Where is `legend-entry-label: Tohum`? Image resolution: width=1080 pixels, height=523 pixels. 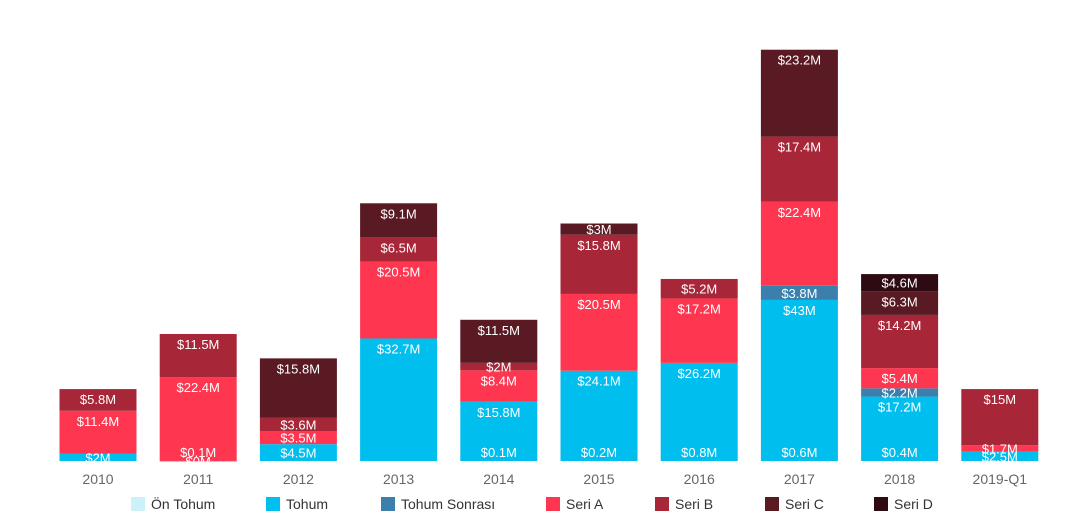 legend-entry-label: Tohum is located at coordinates (307, 504).